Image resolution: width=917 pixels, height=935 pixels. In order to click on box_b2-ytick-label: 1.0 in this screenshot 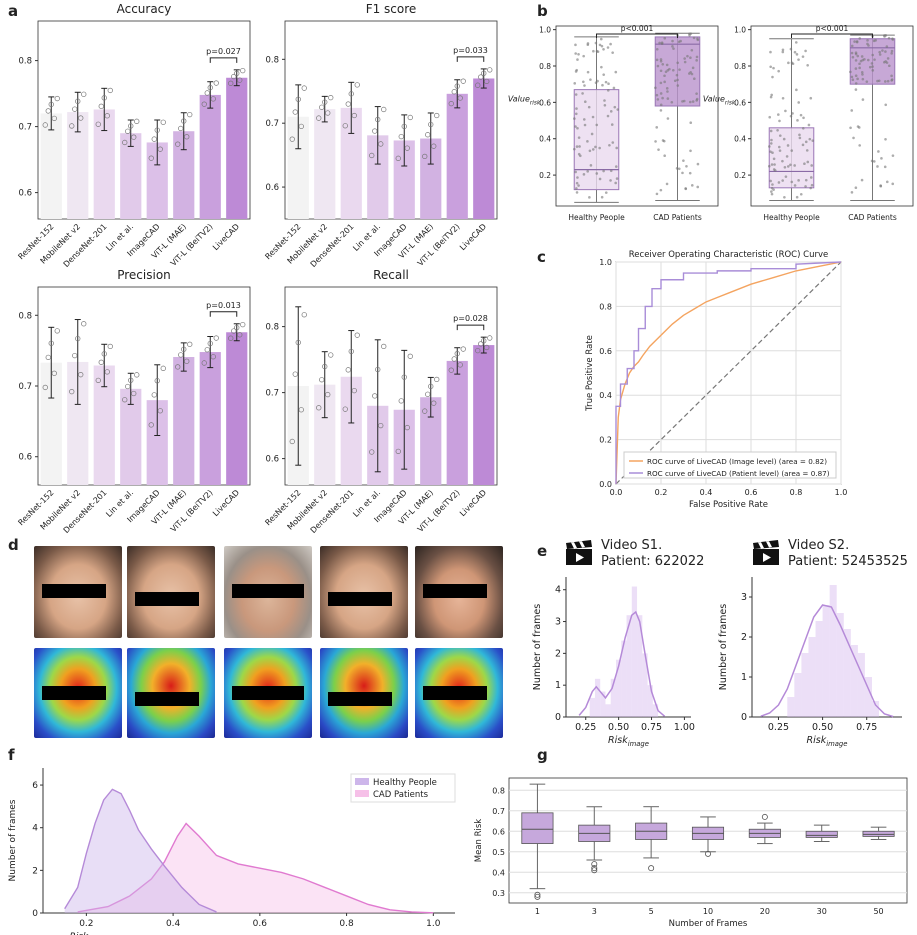, I will do `click(740, 30)`.